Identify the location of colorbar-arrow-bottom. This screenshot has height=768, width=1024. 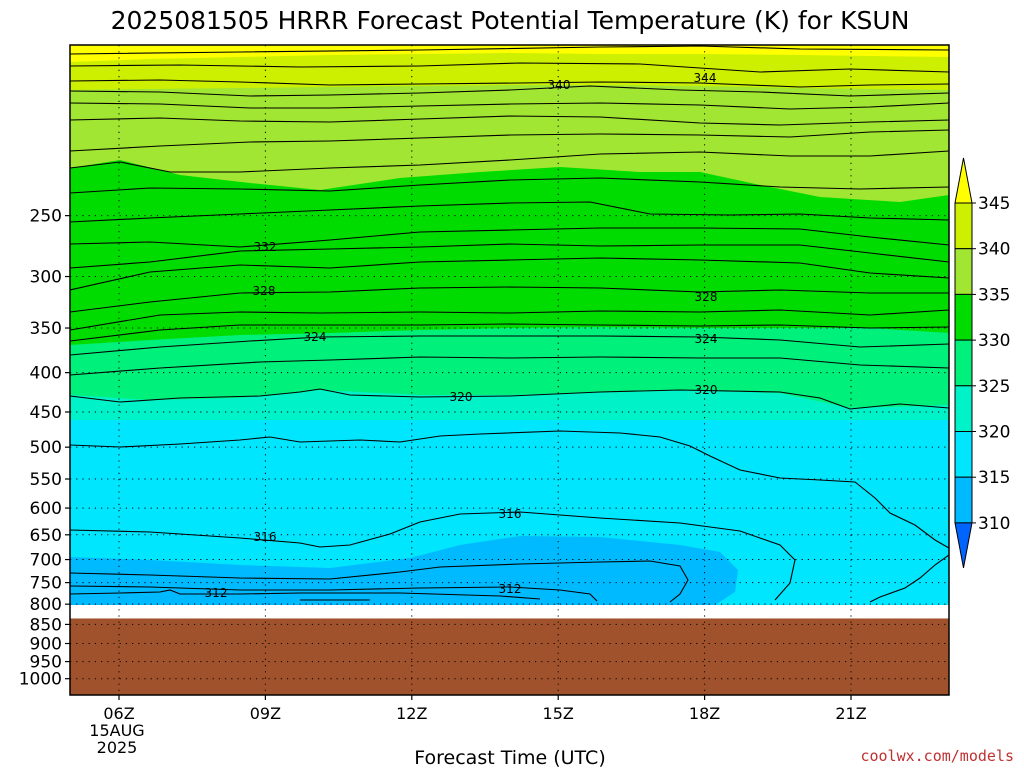
(963, 545).